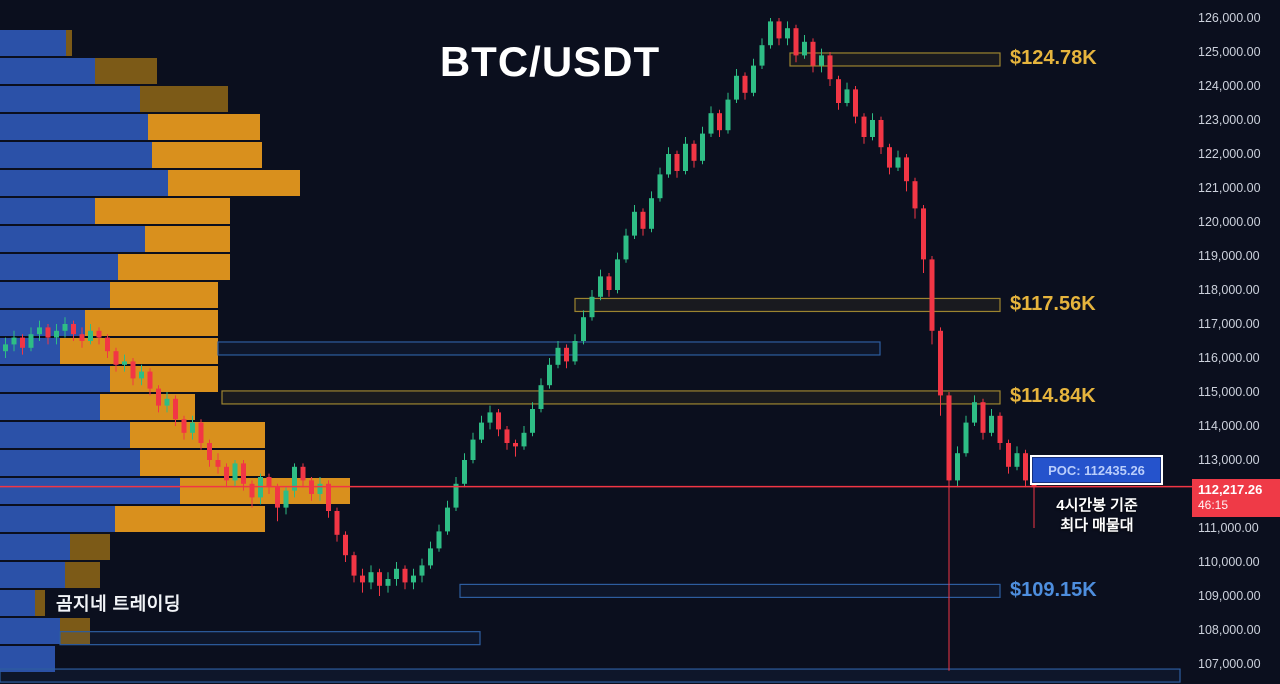 The height and width of the screenshot is (684, 1280). I want to click on axis-price-label: 122,000.00, so click(1229, 154).